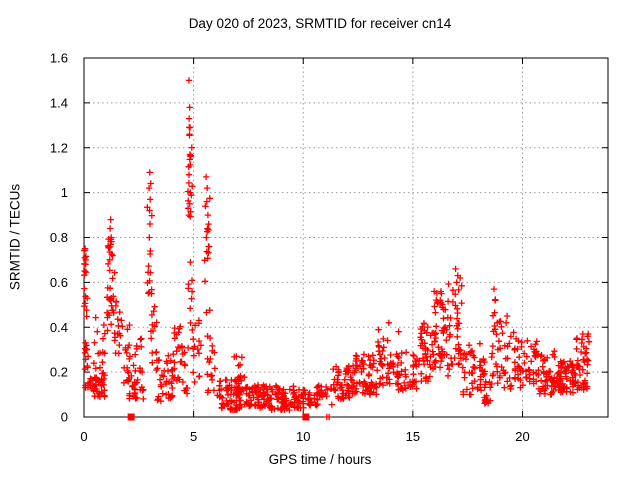 The height and width of the screenshot is (480, 640). What do you see at coordinates (522, 436) in the screenshot?
I see `x-tick-label: 20` at bounding box center [522, 436].